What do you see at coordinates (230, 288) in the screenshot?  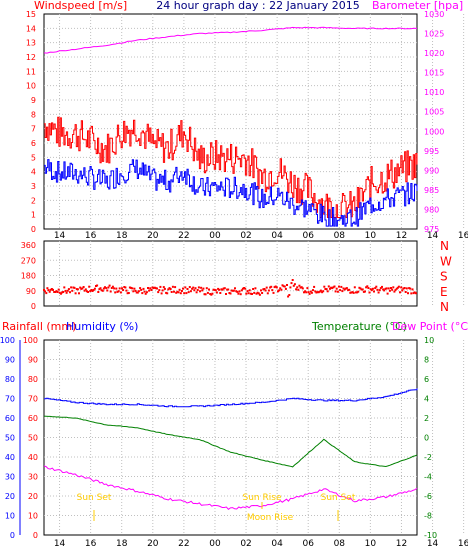 I see `direction-plot-area` at bounding box center [230, 288].